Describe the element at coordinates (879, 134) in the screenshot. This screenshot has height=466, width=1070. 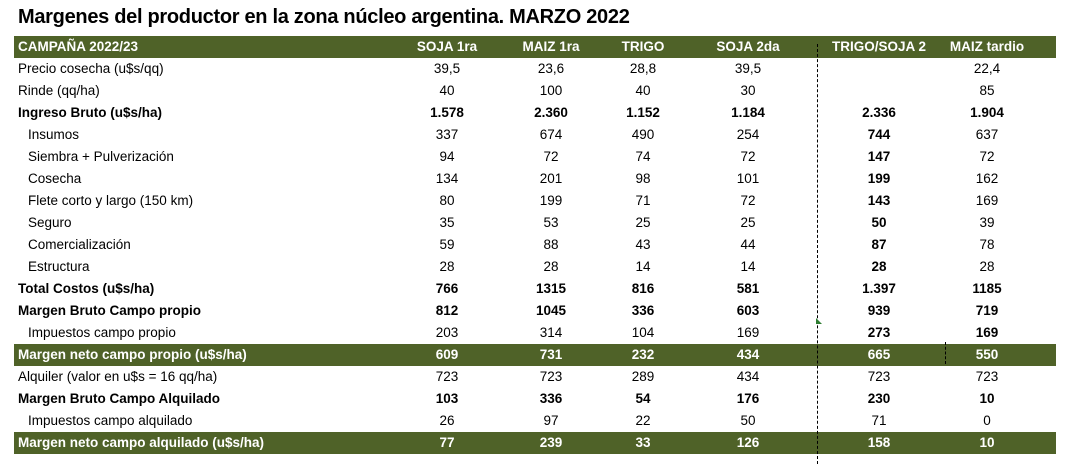
I see `table-cell: 744` at that location.